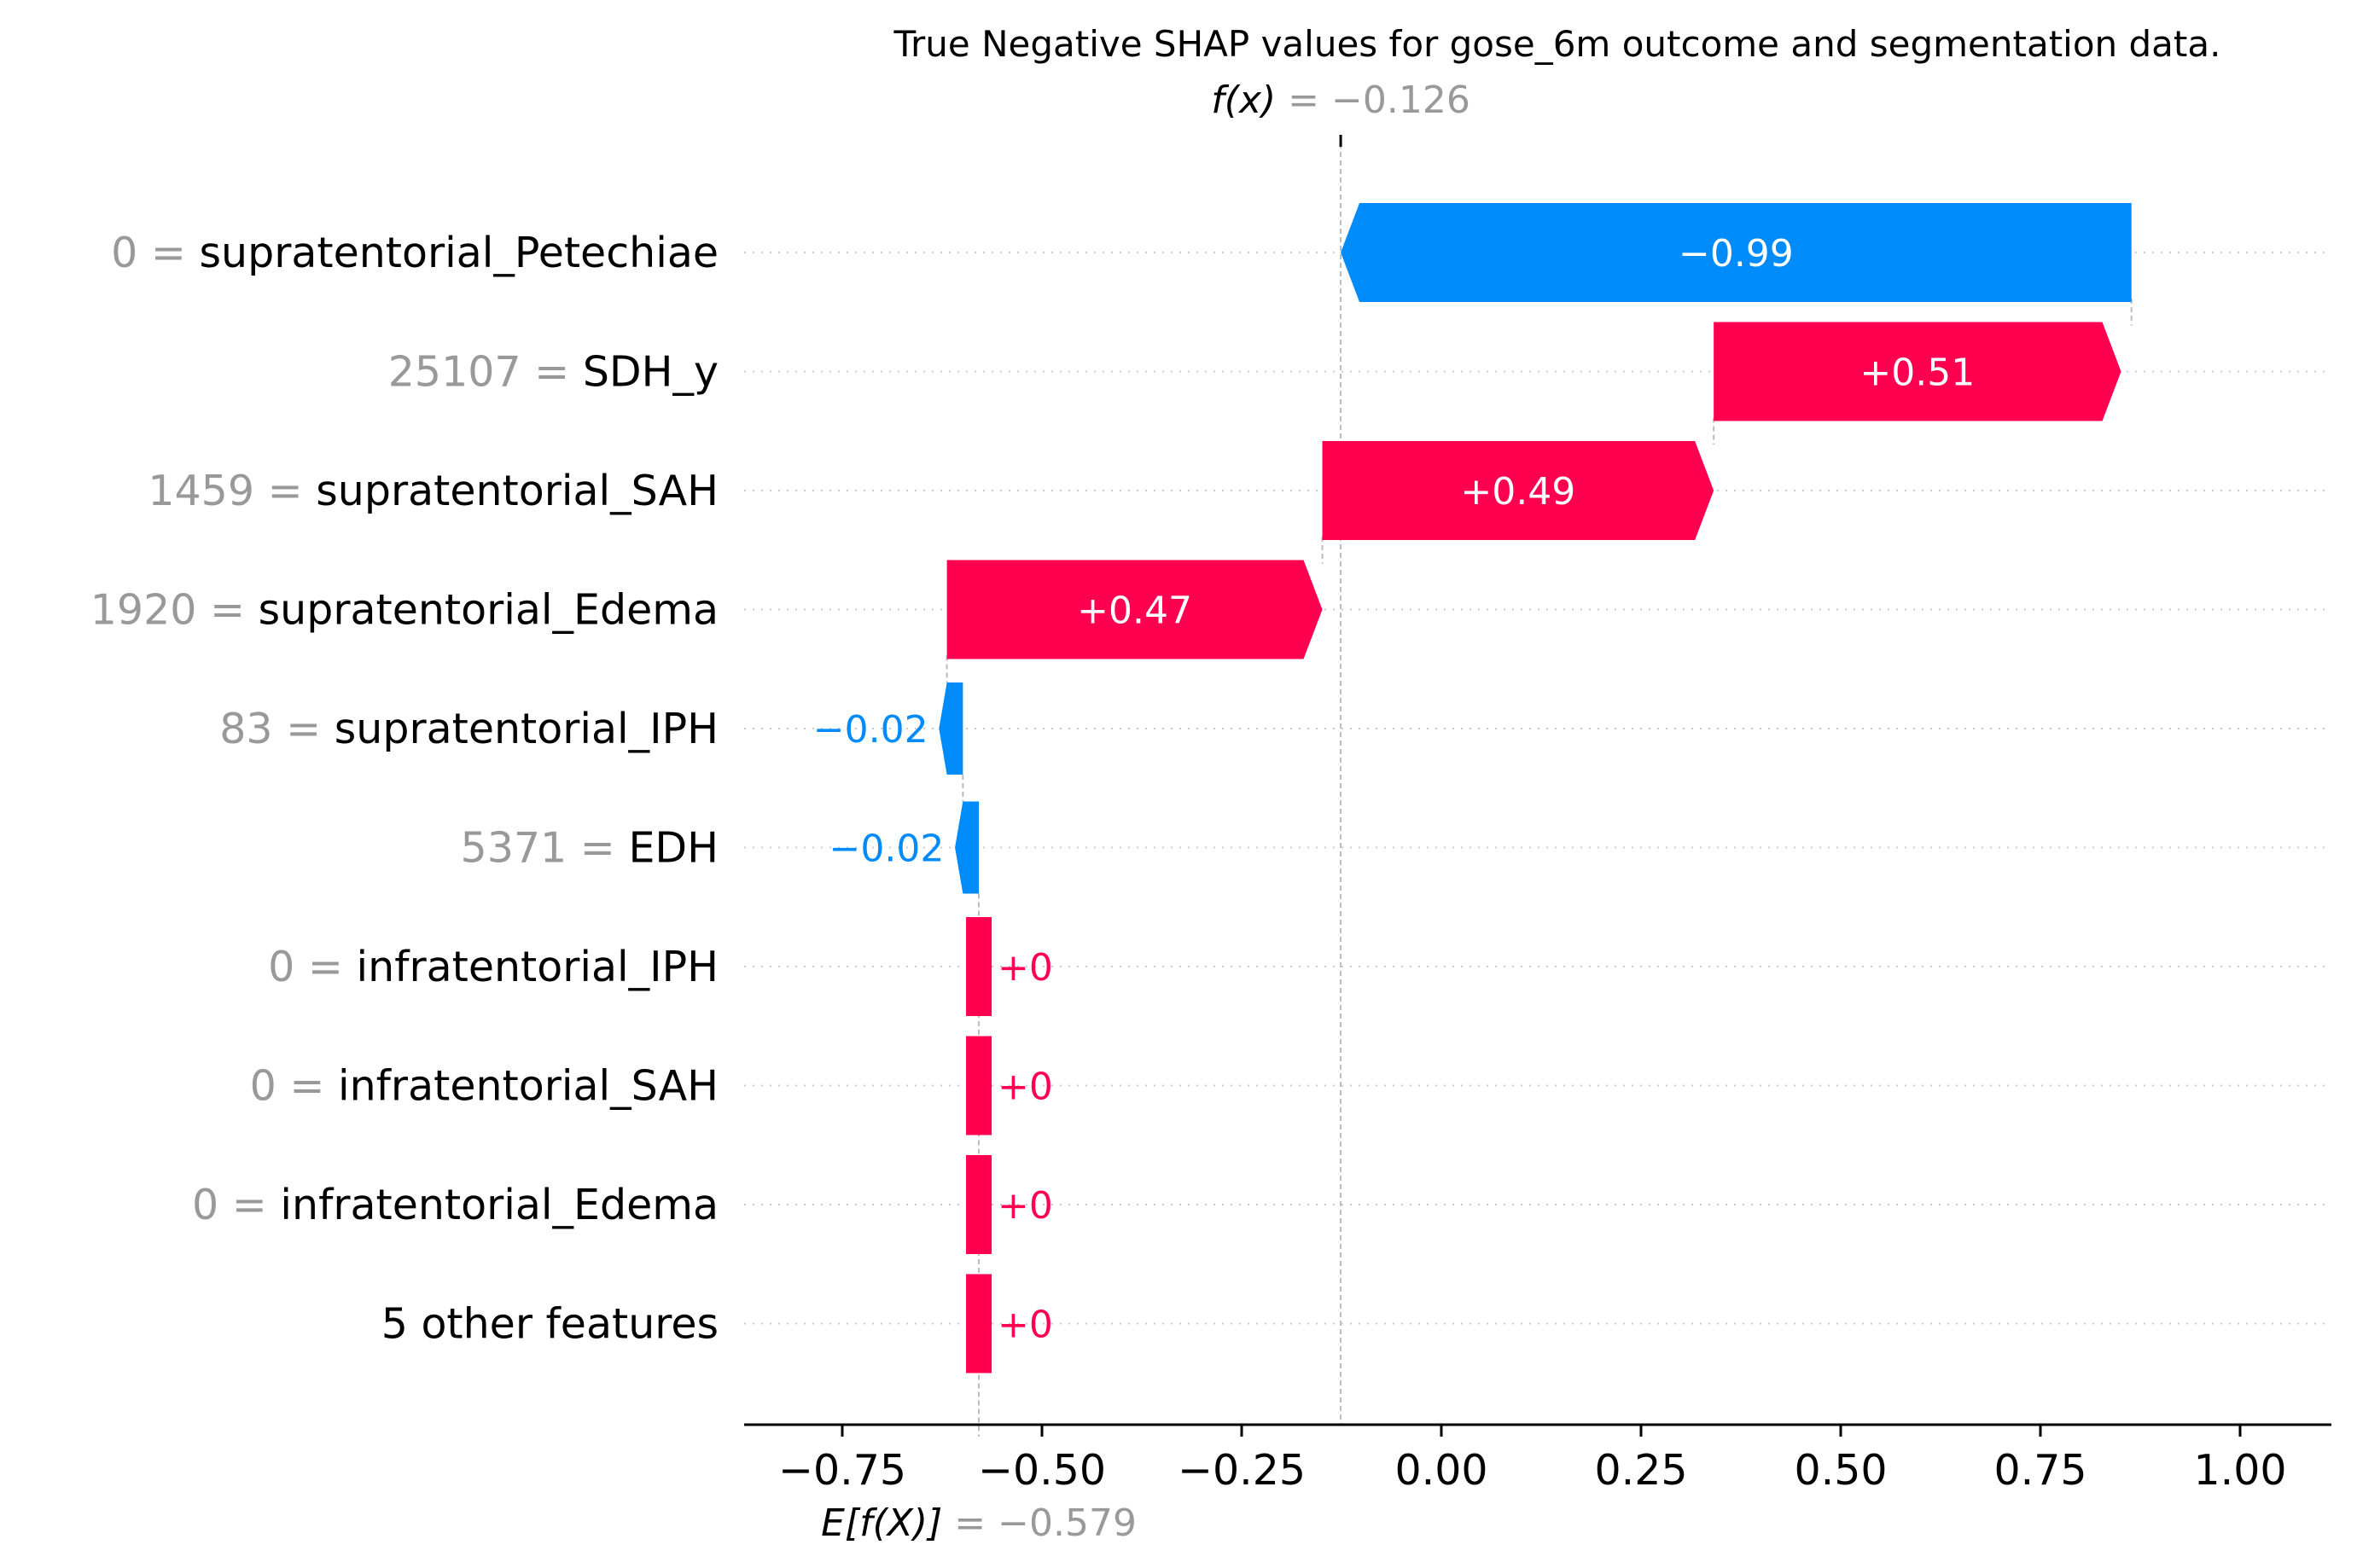 This screenshot has height=1568, width=2357. Describe the element at coordinates (485, 372) in the screenshot. I see `feature-value: 25107 =` at that location.